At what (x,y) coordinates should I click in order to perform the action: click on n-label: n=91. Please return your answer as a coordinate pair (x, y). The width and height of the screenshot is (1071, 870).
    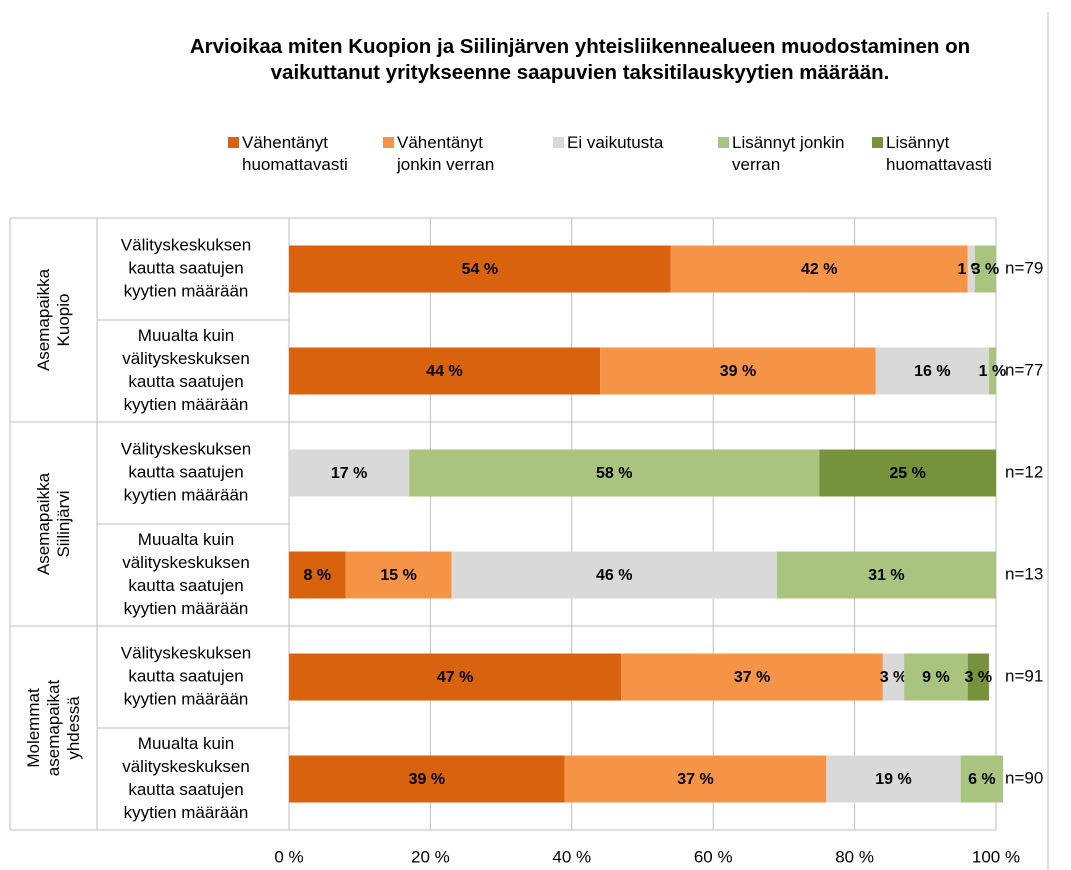
    Looking at the image, I should click on (1024, 675).